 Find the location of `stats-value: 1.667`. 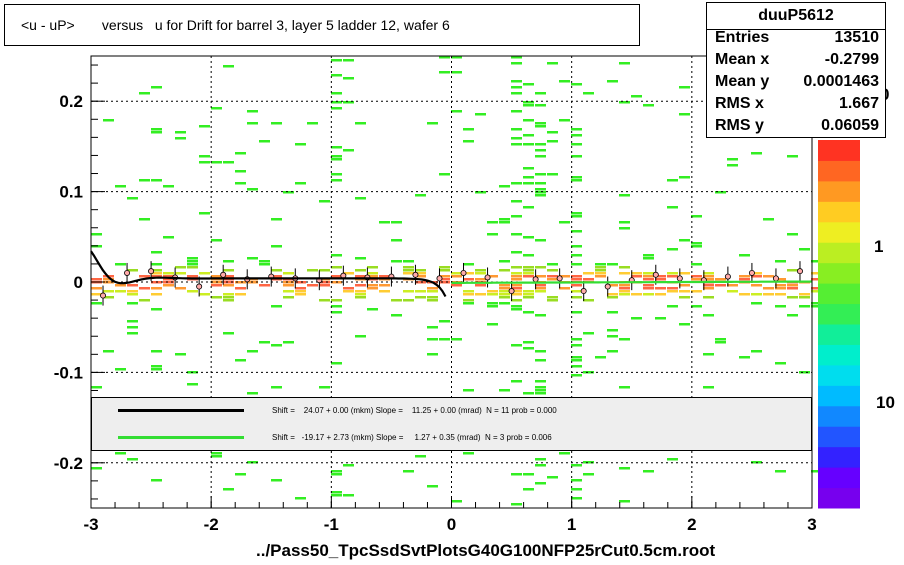

stats-value: 1.667 is located at coordinates (858, 103).